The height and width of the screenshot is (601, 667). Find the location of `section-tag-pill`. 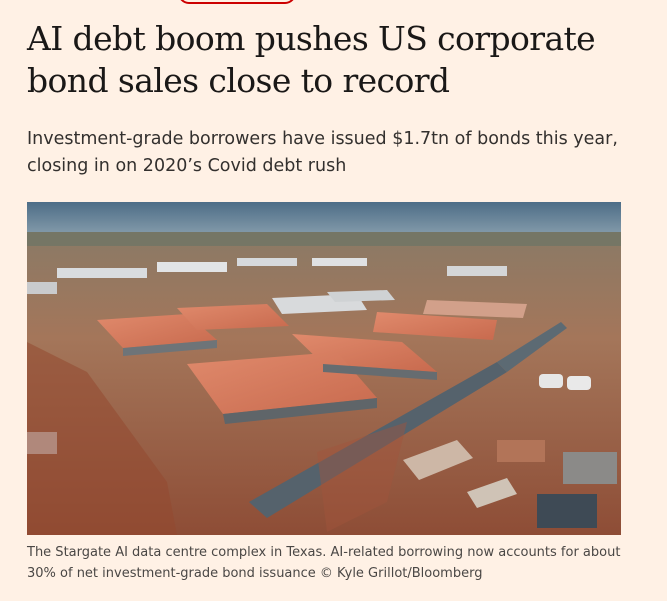

section-tag-pill is located at coordinates (237, 2).